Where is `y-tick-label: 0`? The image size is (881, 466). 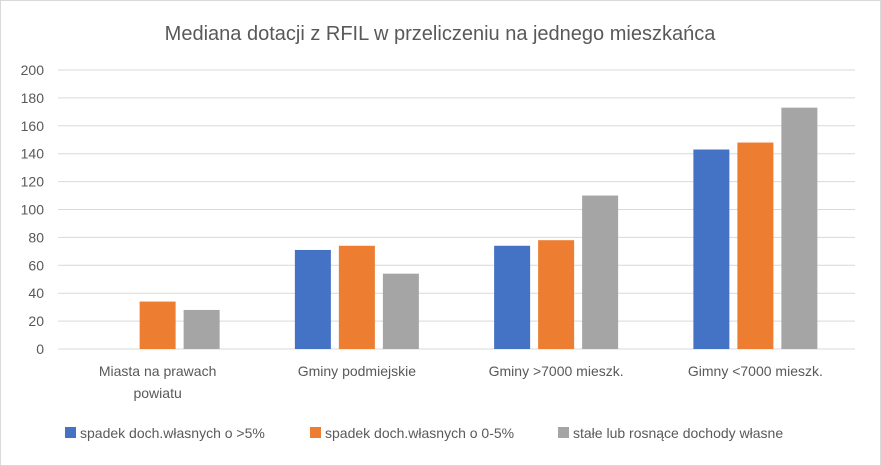
y-tick-label: 0 is located at coordinates (40, 349).